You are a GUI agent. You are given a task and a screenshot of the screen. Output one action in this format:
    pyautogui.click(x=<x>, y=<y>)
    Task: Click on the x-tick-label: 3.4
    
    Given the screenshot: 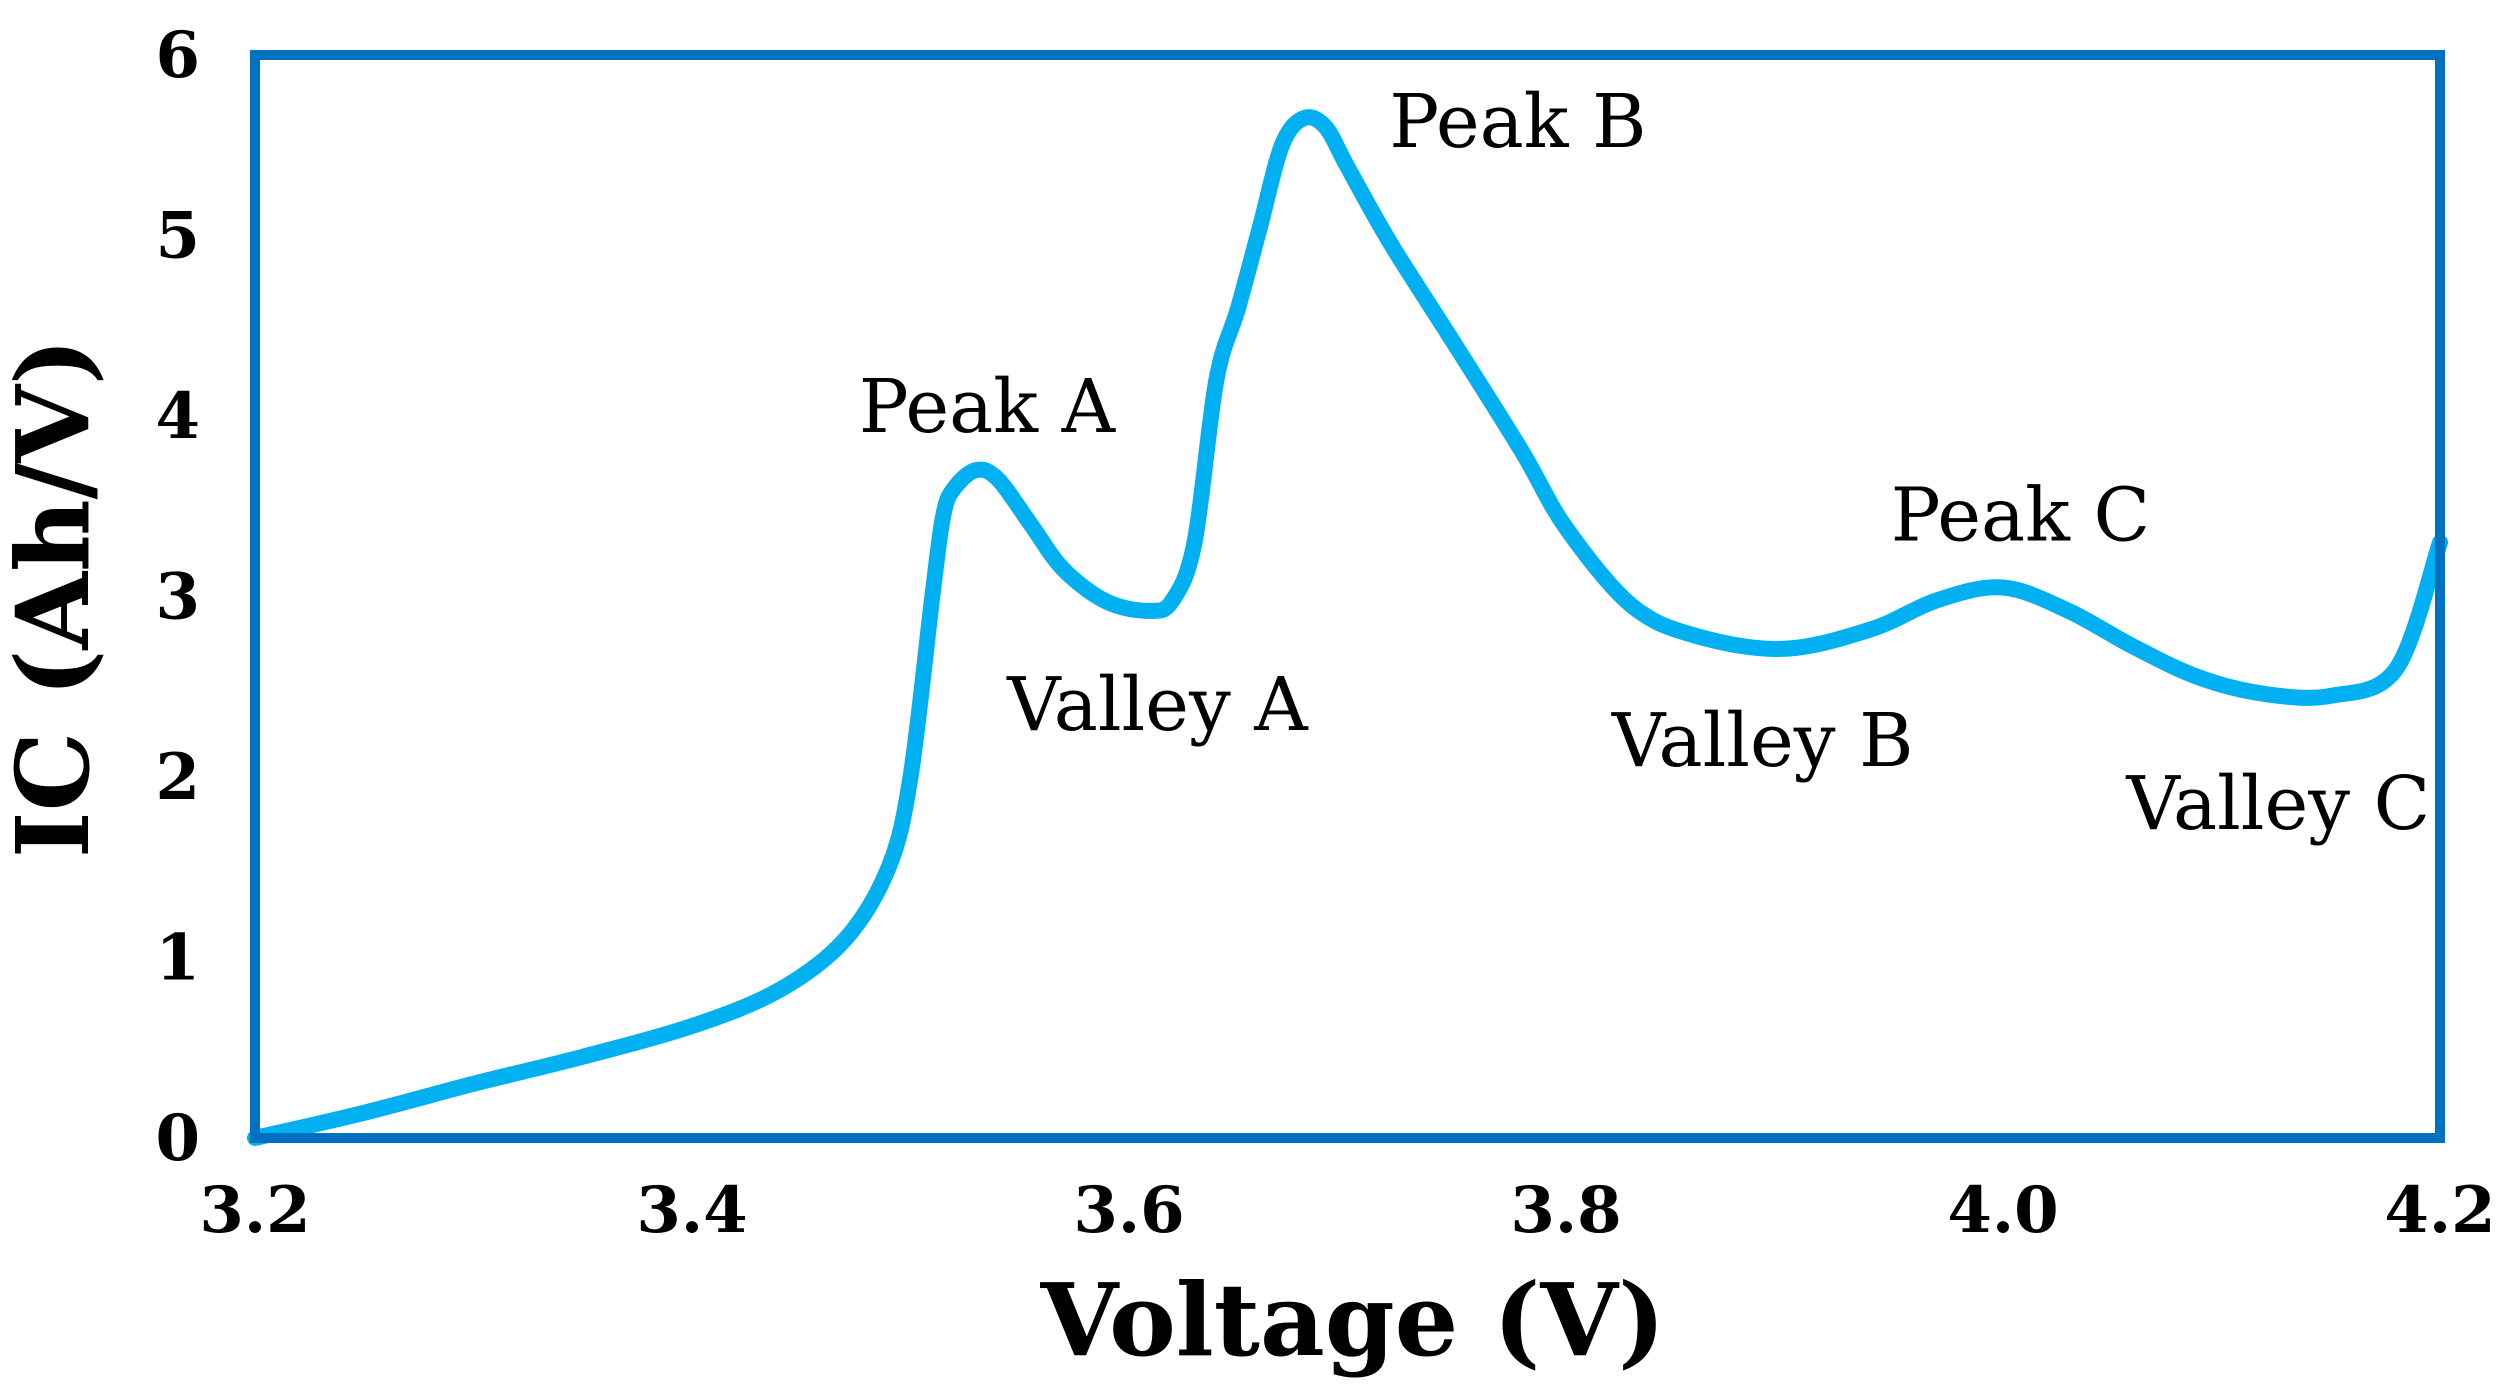 What is the action you would take?
    pyautogui.click(x=691, y=1210)
    